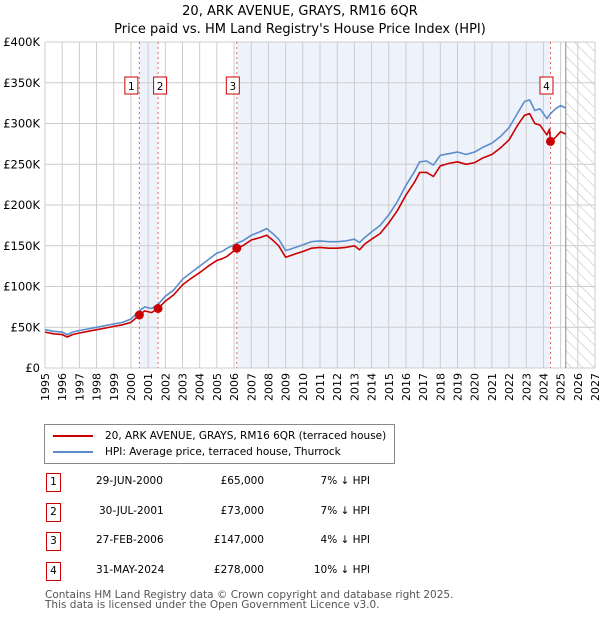  I want to click on x-tick-label: 2026, so click(578, 387).